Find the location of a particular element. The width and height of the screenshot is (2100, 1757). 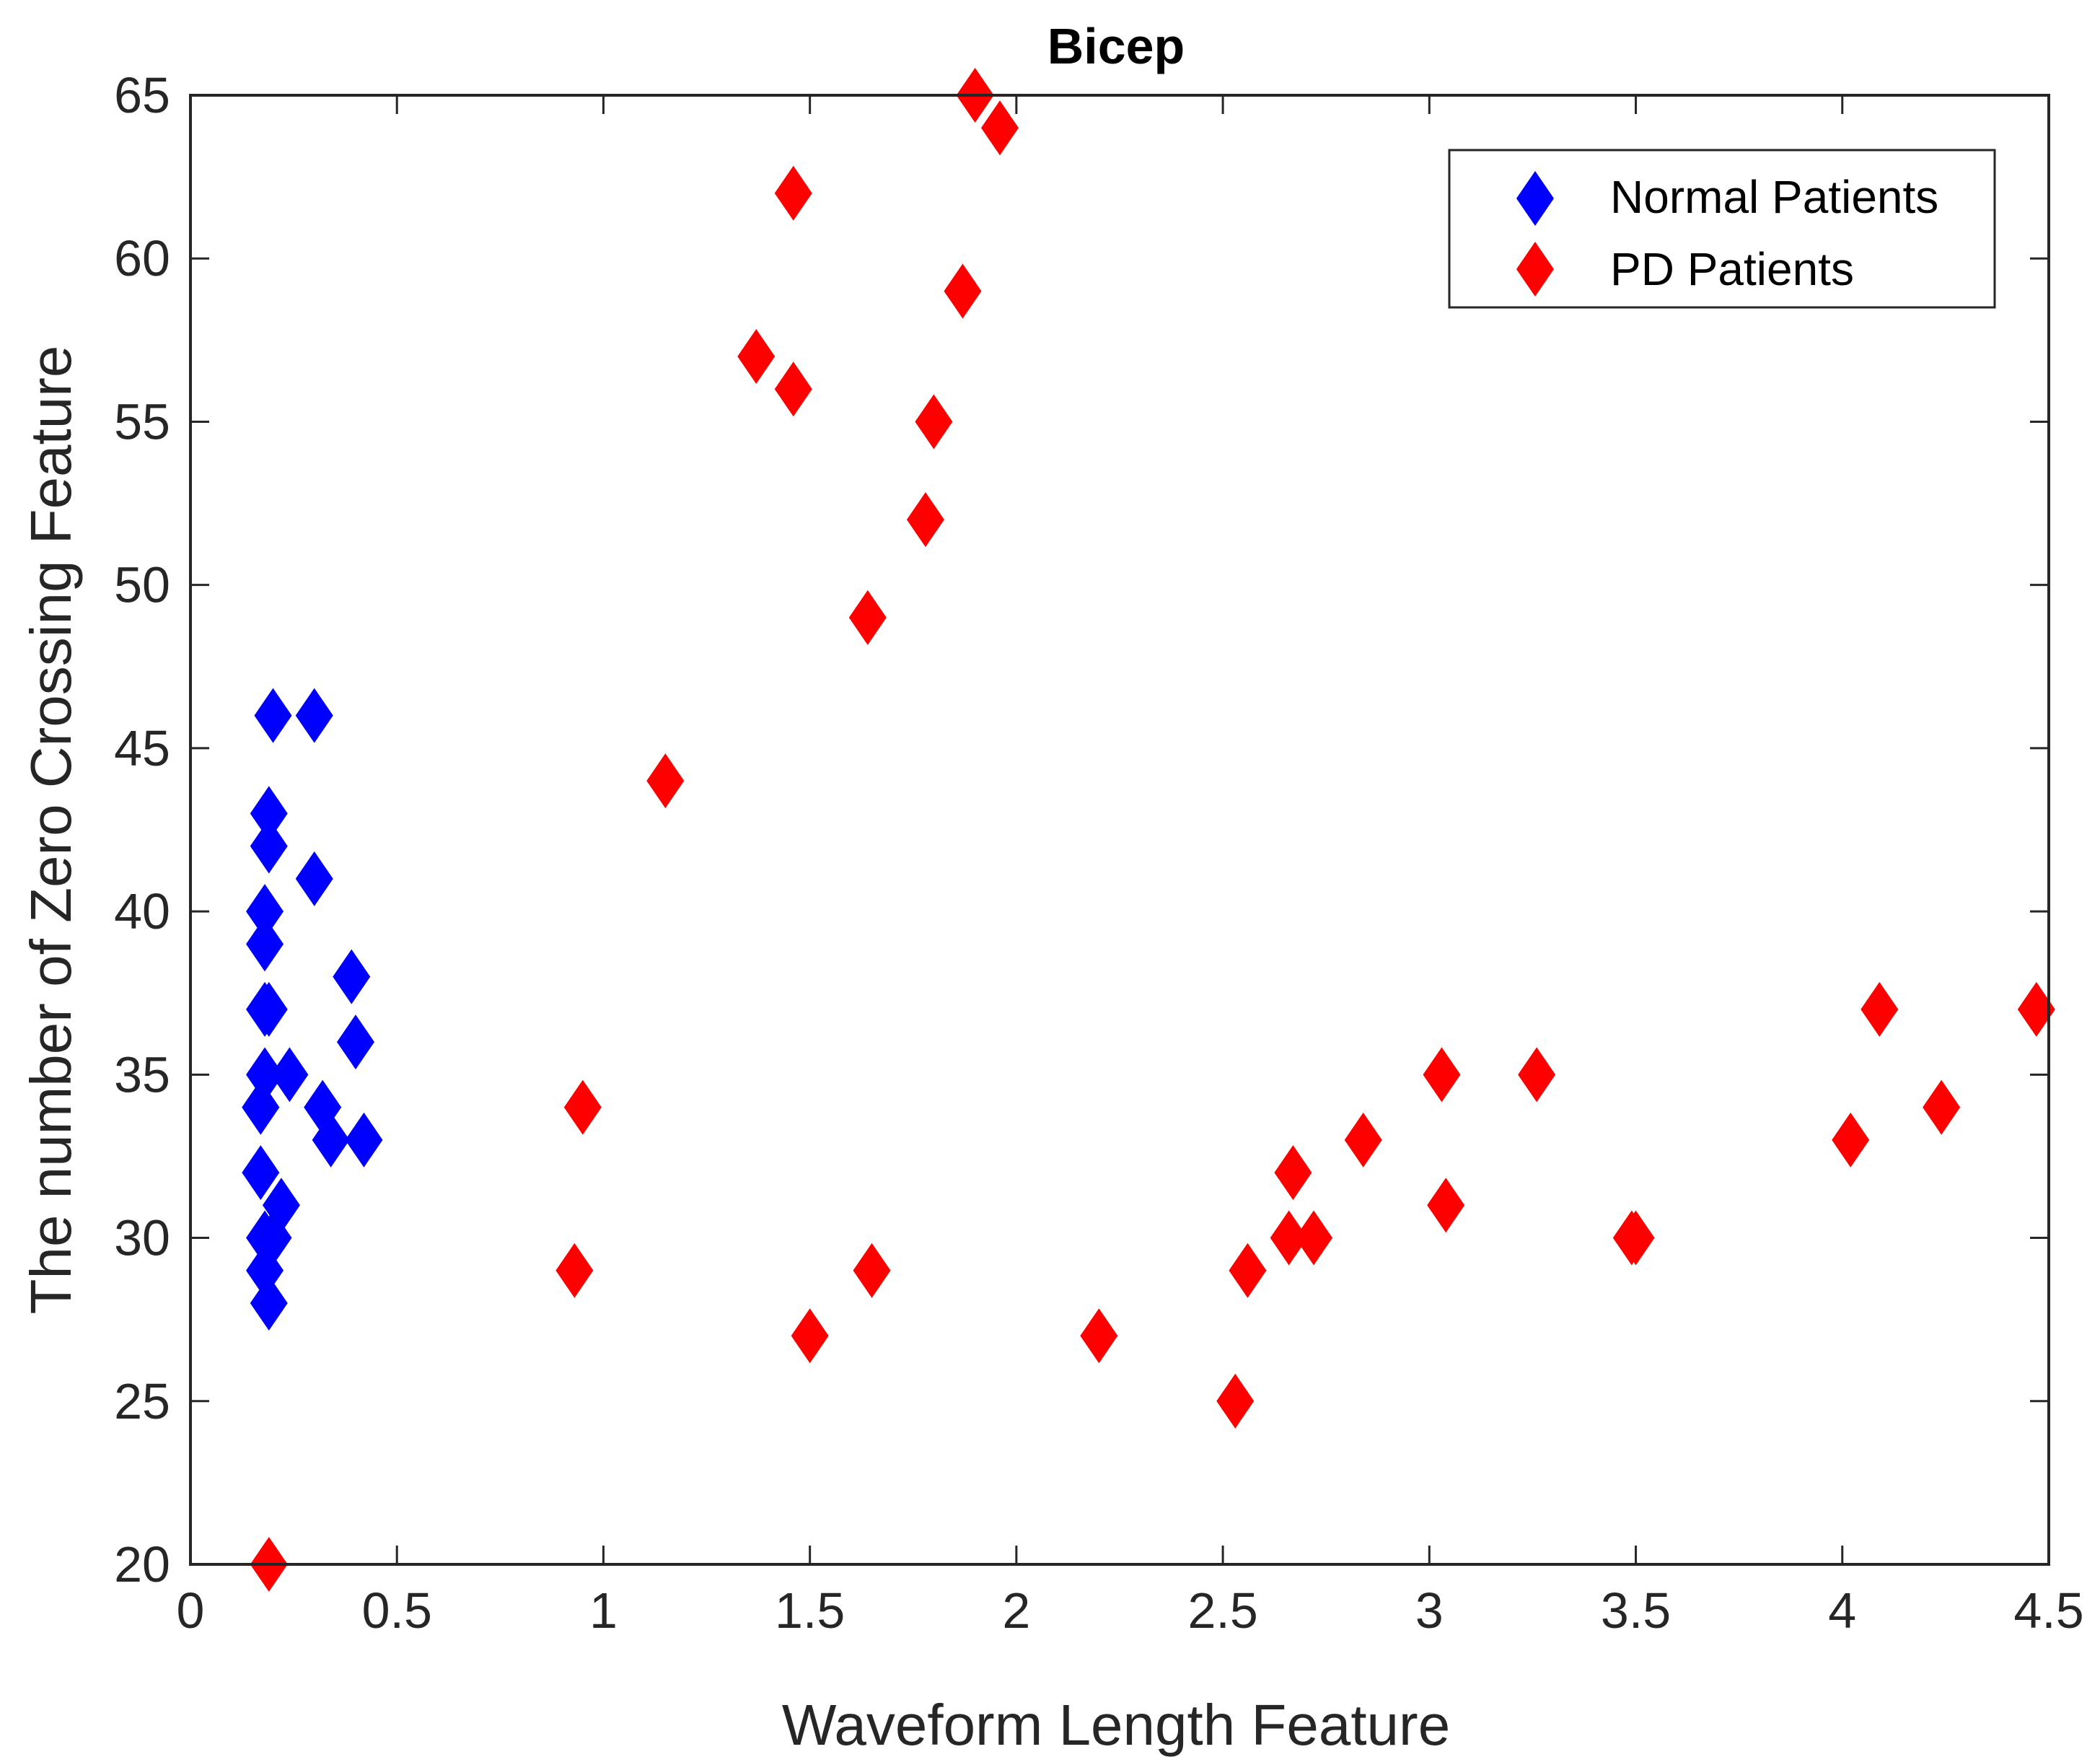

x-tick-label: 4.5 is located at coordinates (2048, 1610).